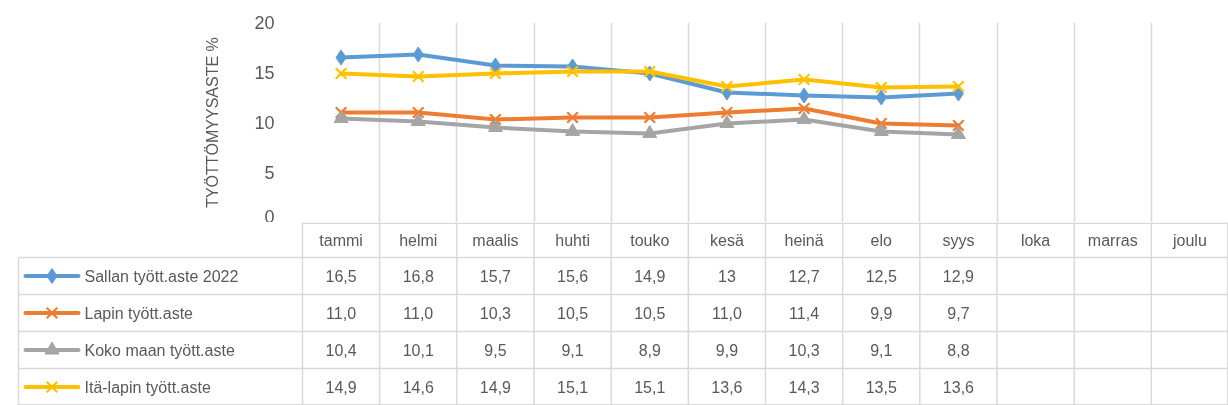 Image resolution: width=1228 pixels, height=405 pixels. What do you see at coordinates (804, 276) in the screenshot?
I see `data-label: 12,7` at bounding box center [804, 276].